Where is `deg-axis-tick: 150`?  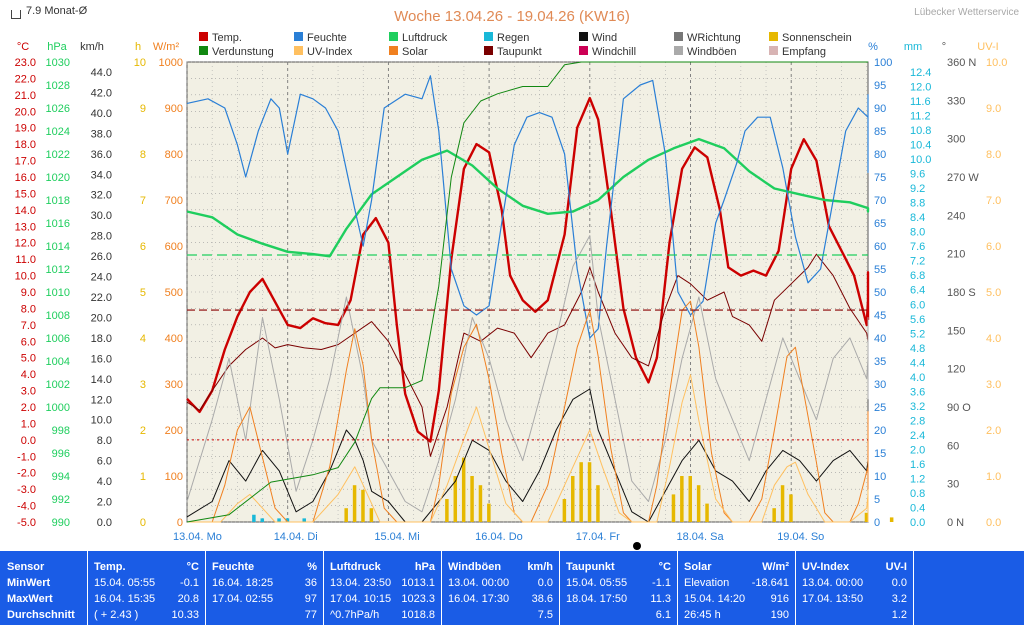 deg-axis-tick: 150 is located at coordinates (956, 331).